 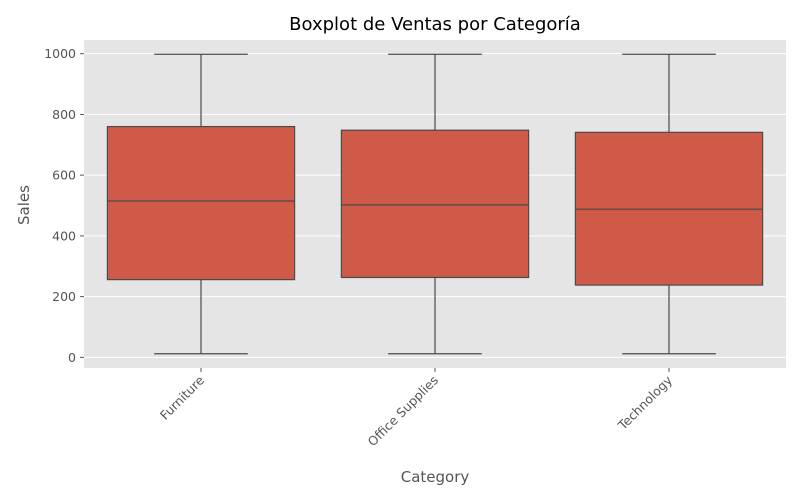 I want to click on box-furniture, so click(x=201, y=204).